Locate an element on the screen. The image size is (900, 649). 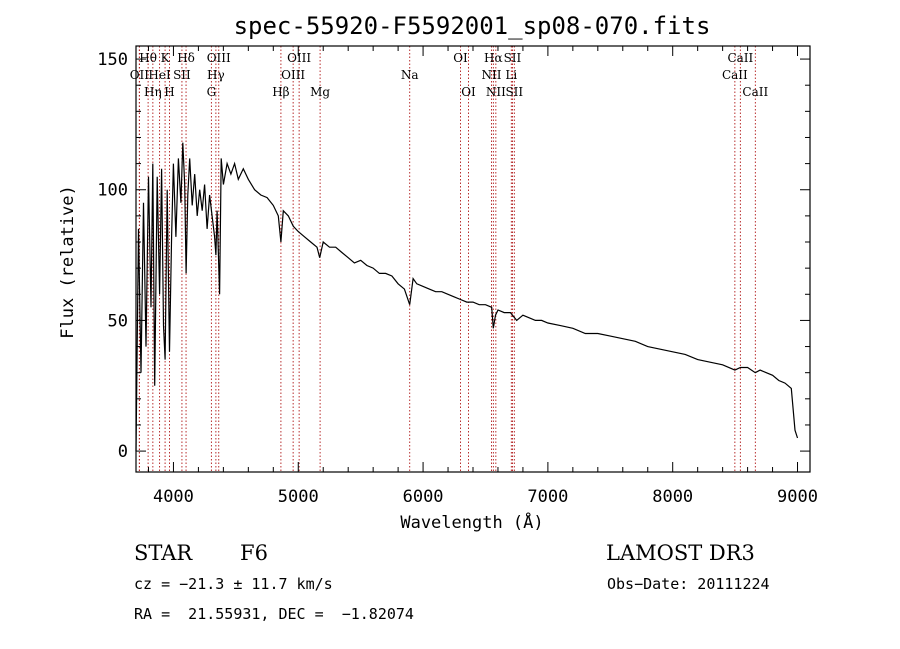
y-tick-label: 150 is located at coordinates (112, 60).